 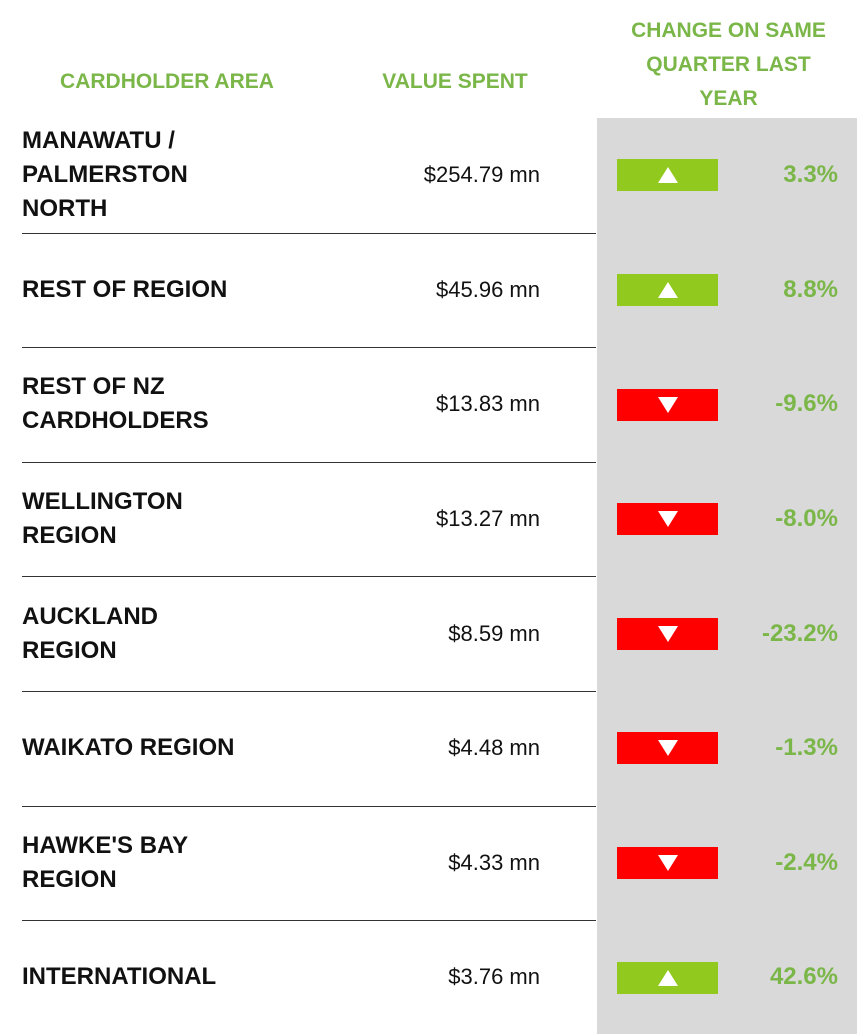 What do you see at coordinates (488, 404) in the screenshot?
I see `value-spent: $13.83 mn` at bounding box center [488, 404].